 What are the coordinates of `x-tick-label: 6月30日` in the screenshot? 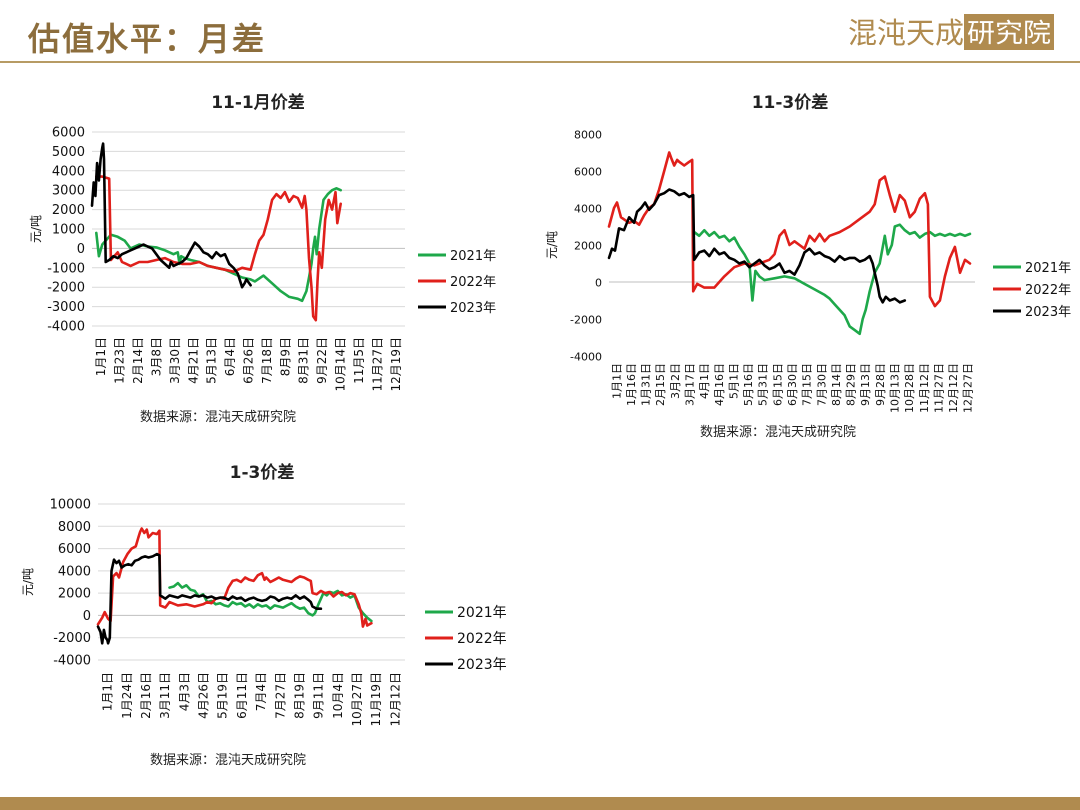 It's located at (792, 384).